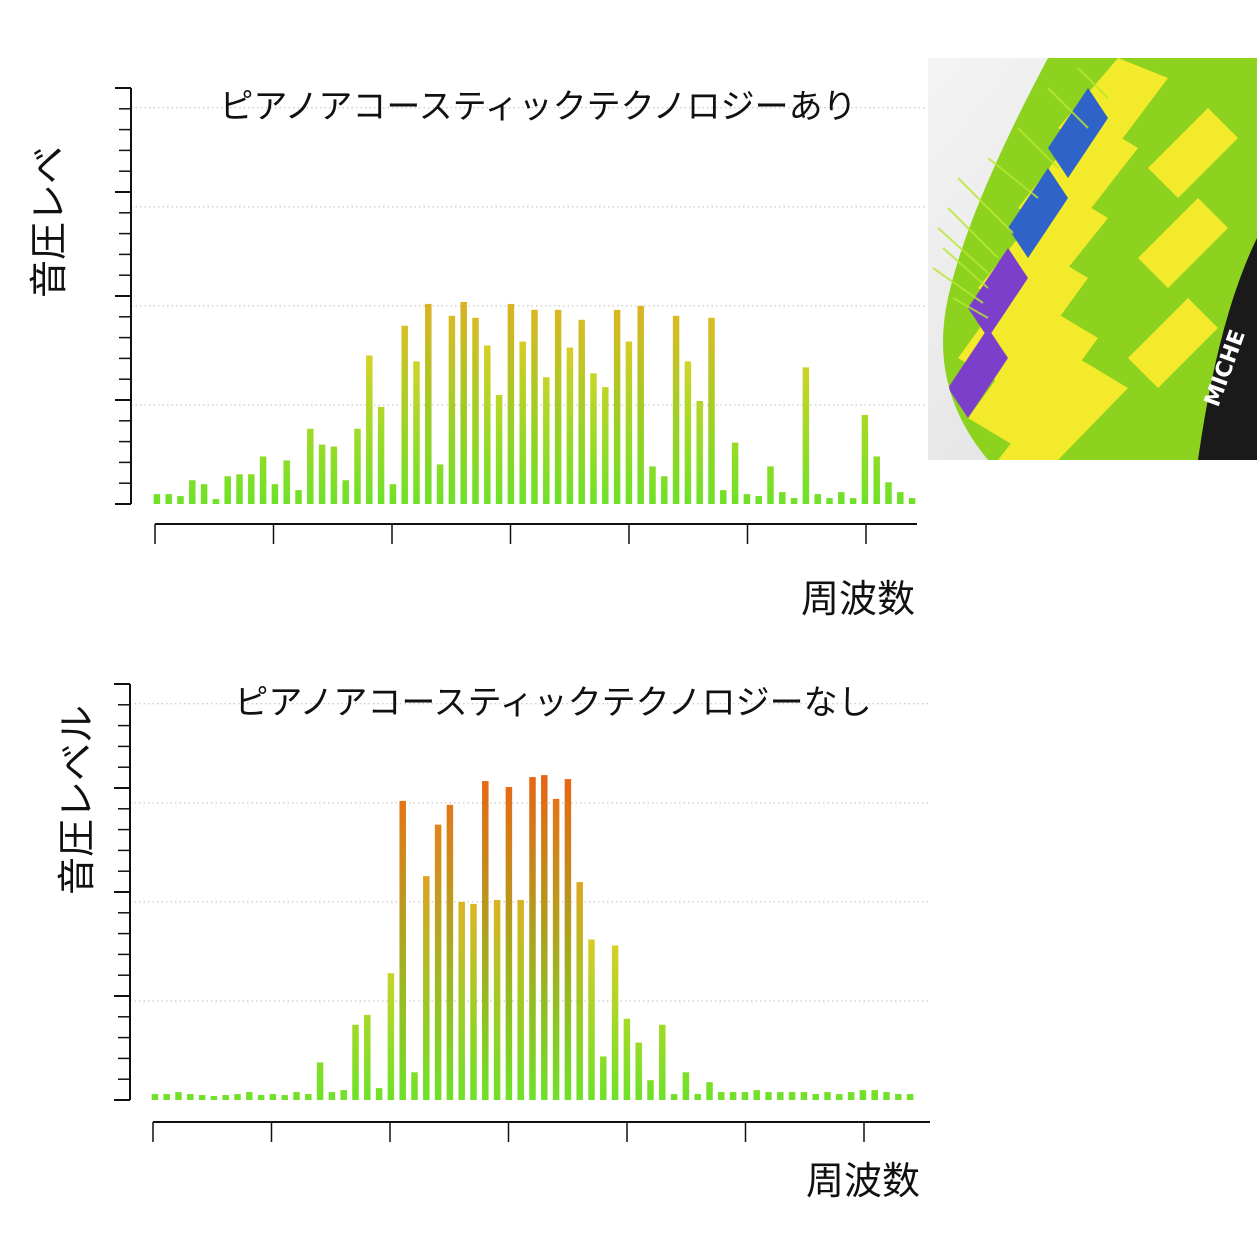 The height and width of the screenshot is (1237, 1257). Describe the element at coordinates (49, 222) in the screenshot. I see `y-axis-label: 音圧レベ` at that location.